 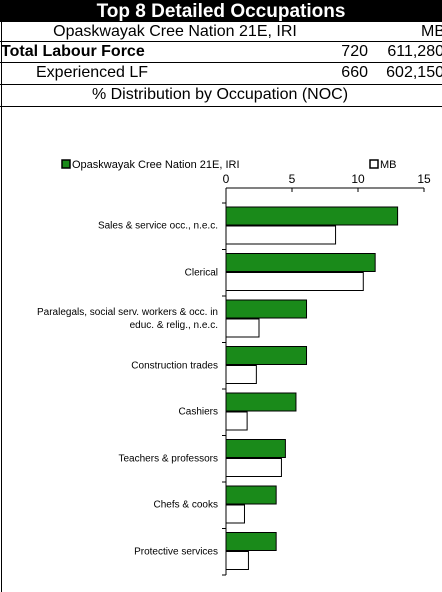 What do you see at coordinates (414, 51) in the screenshot?
I see `cell: 611,280` at bounding box center [414, 51].